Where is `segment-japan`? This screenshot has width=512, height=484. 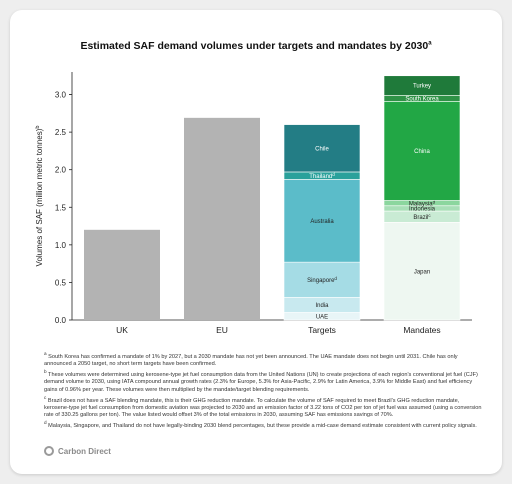
segment-japan is located at coordinates (422, 271).